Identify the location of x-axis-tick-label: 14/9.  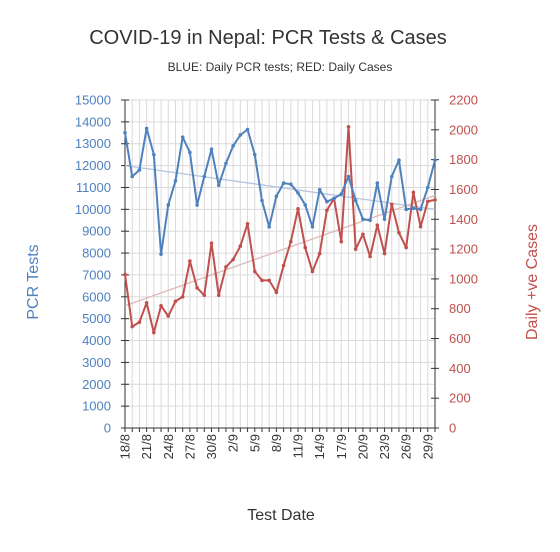
(319, 446).